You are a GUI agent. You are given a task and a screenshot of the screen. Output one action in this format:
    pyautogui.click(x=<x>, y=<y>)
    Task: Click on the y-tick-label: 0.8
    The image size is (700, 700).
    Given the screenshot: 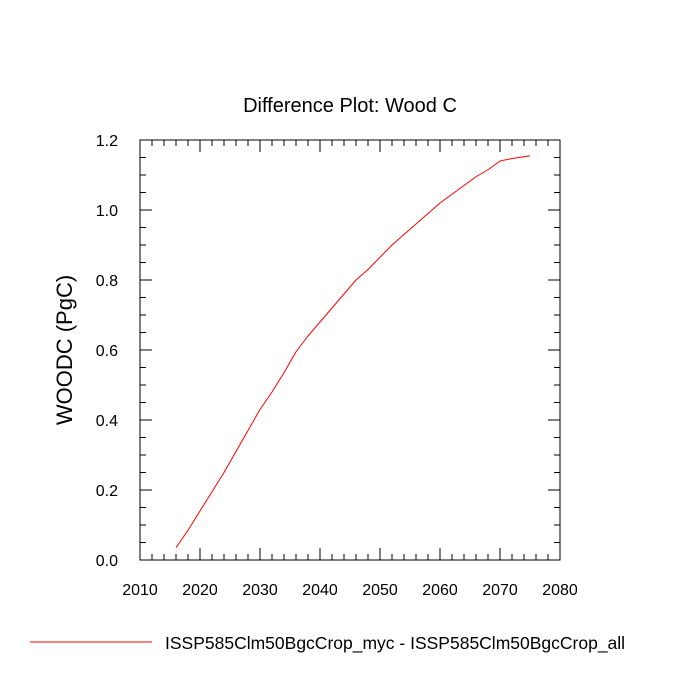 What is the action you would take?
    pyautogui.click(x=107, y=281)
    